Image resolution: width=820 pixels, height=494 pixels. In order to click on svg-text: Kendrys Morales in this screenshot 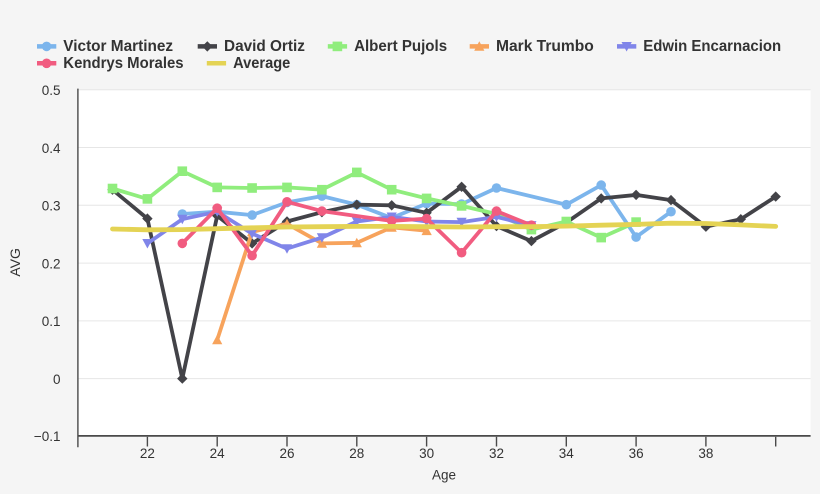, I will do `click(123, 63)`.